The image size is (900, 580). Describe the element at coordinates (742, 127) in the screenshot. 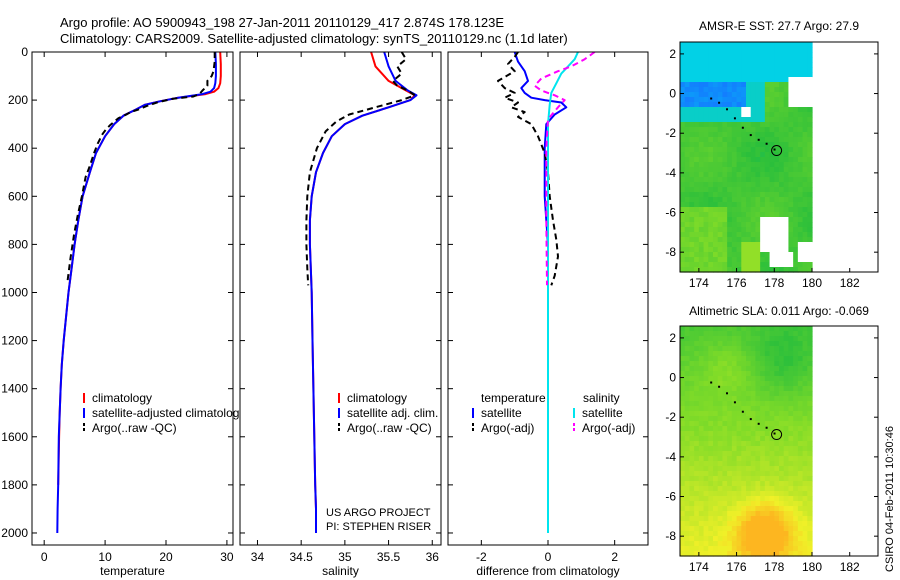

I see `amsr-sst-map-track-dot` at that location.